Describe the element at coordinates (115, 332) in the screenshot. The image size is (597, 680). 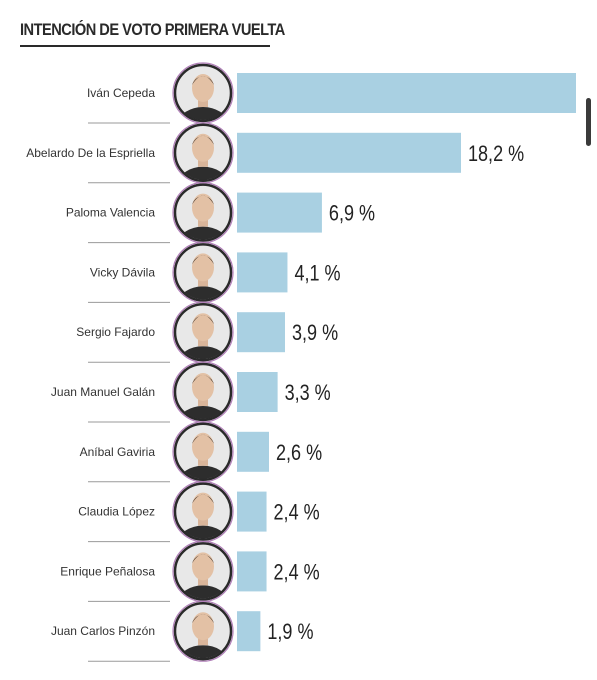
I see `candidate-name: Sergio Fajardo` at that location.